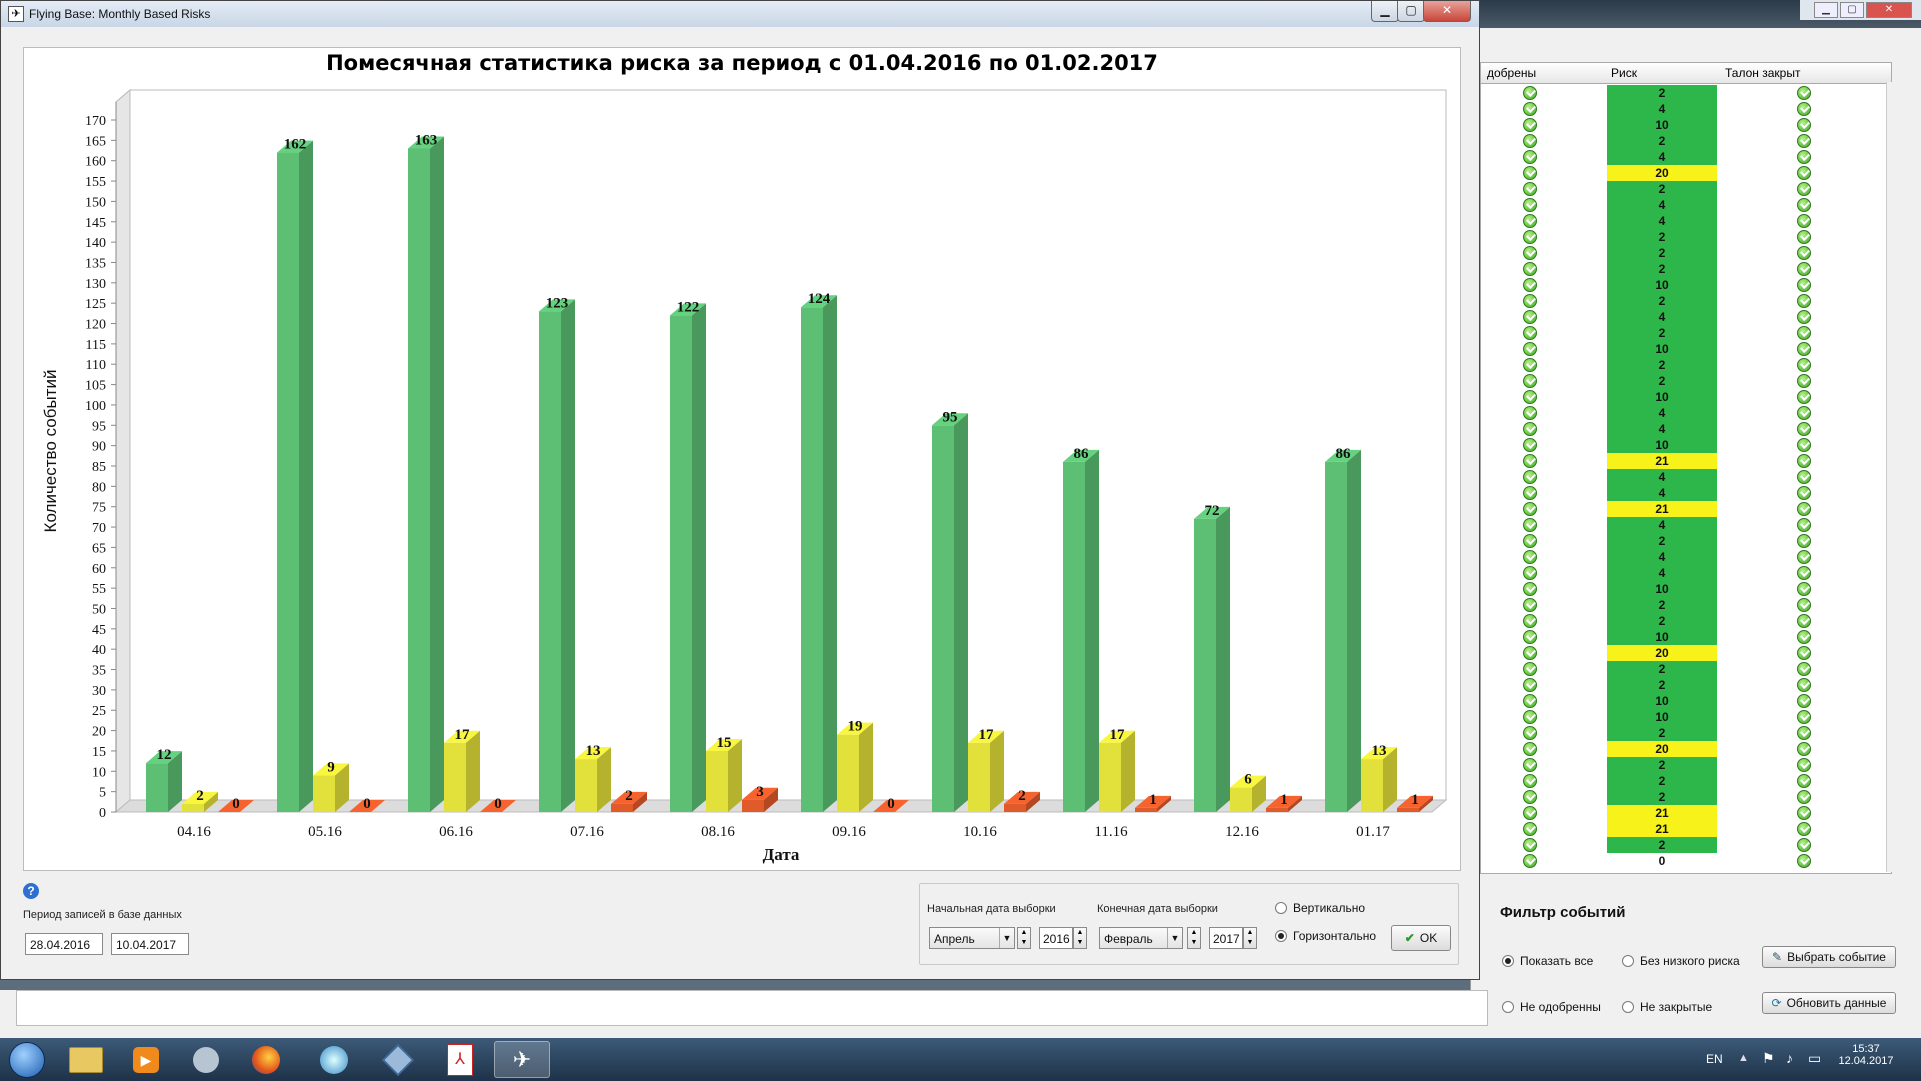 The width and height of the screenshot is (1921, 1081). I want to click on flag-icon: ⚑, so click(1768, 1058).